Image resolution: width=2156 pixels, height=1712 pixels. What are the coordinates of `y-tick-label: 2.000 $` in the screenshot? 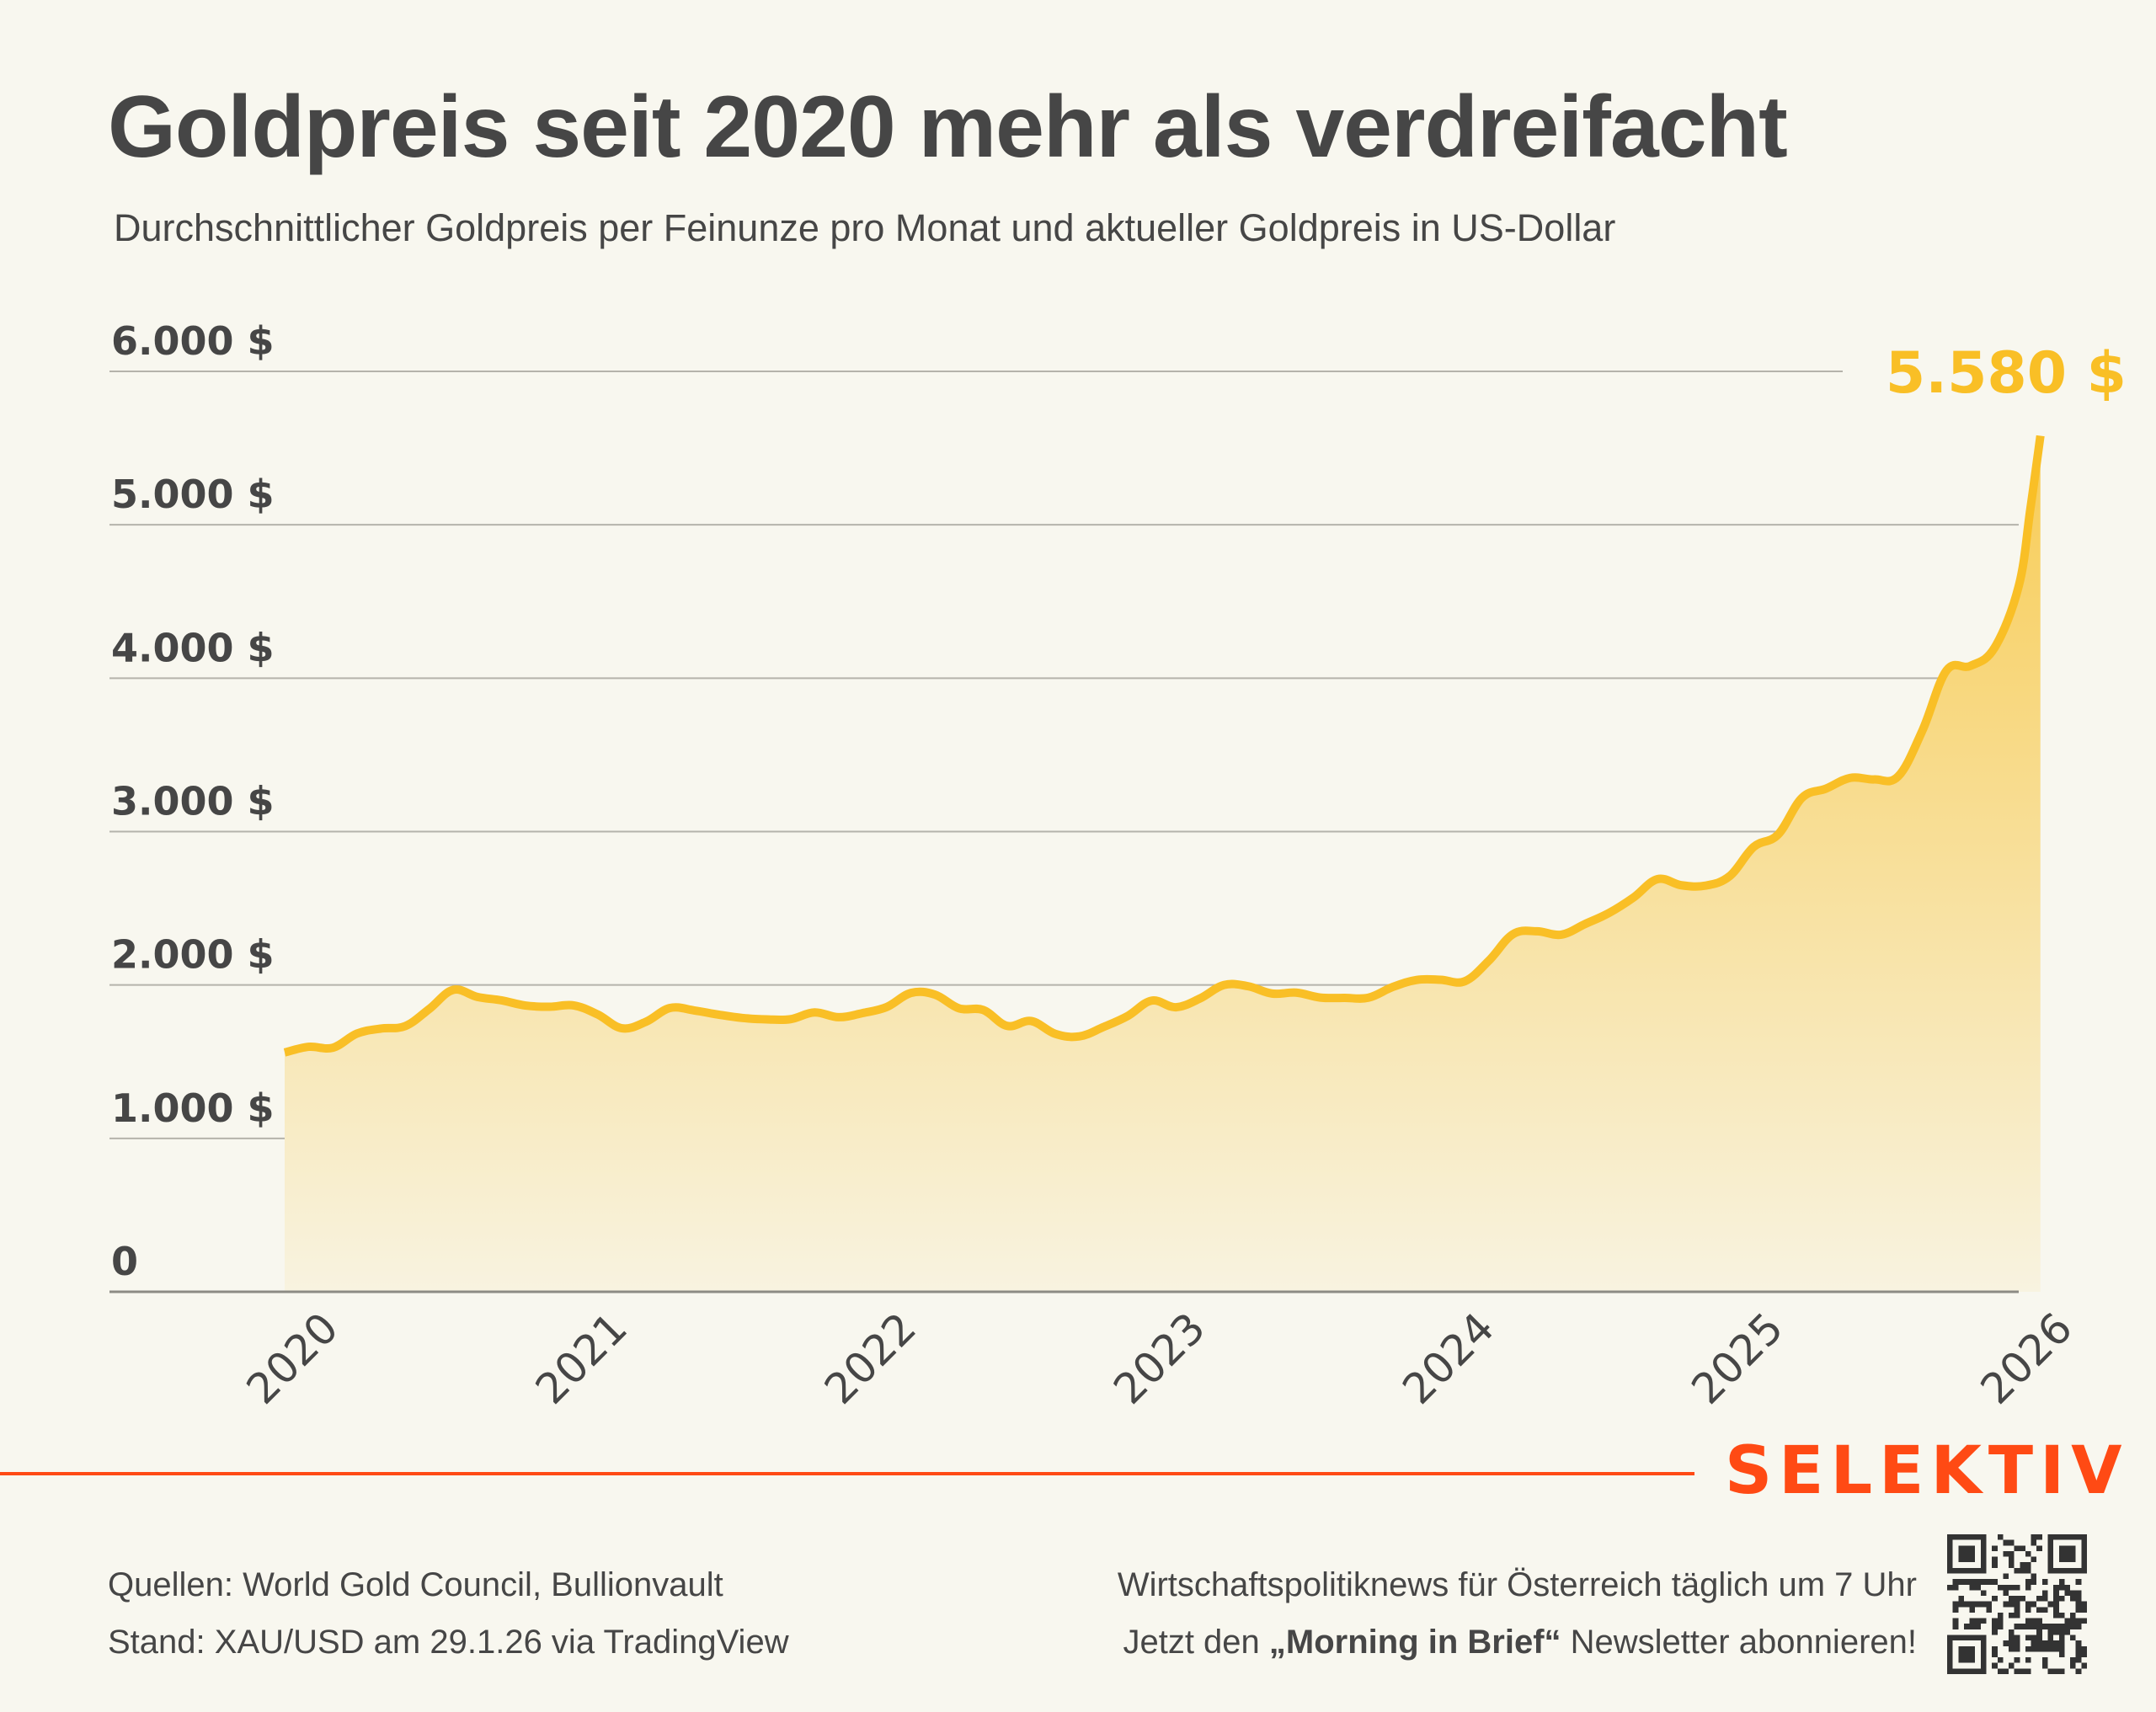 It's located at (193, 955).